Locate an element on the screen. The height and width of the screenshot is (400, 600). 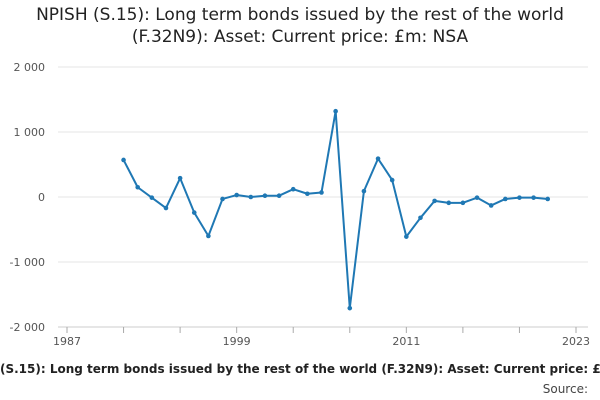
y-tick-label: -1 000 is located at coordinates (27, 262).